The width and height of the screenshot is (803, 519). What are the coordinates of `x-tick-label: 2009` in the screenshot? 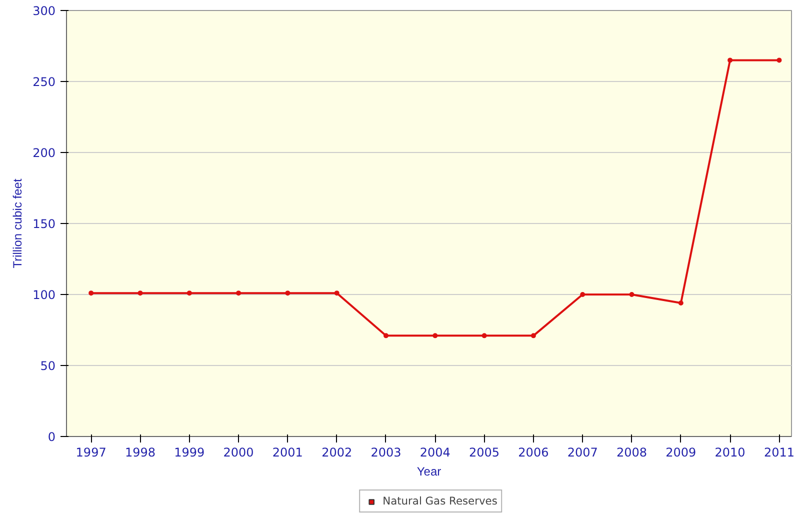 It's located at (681, 453).